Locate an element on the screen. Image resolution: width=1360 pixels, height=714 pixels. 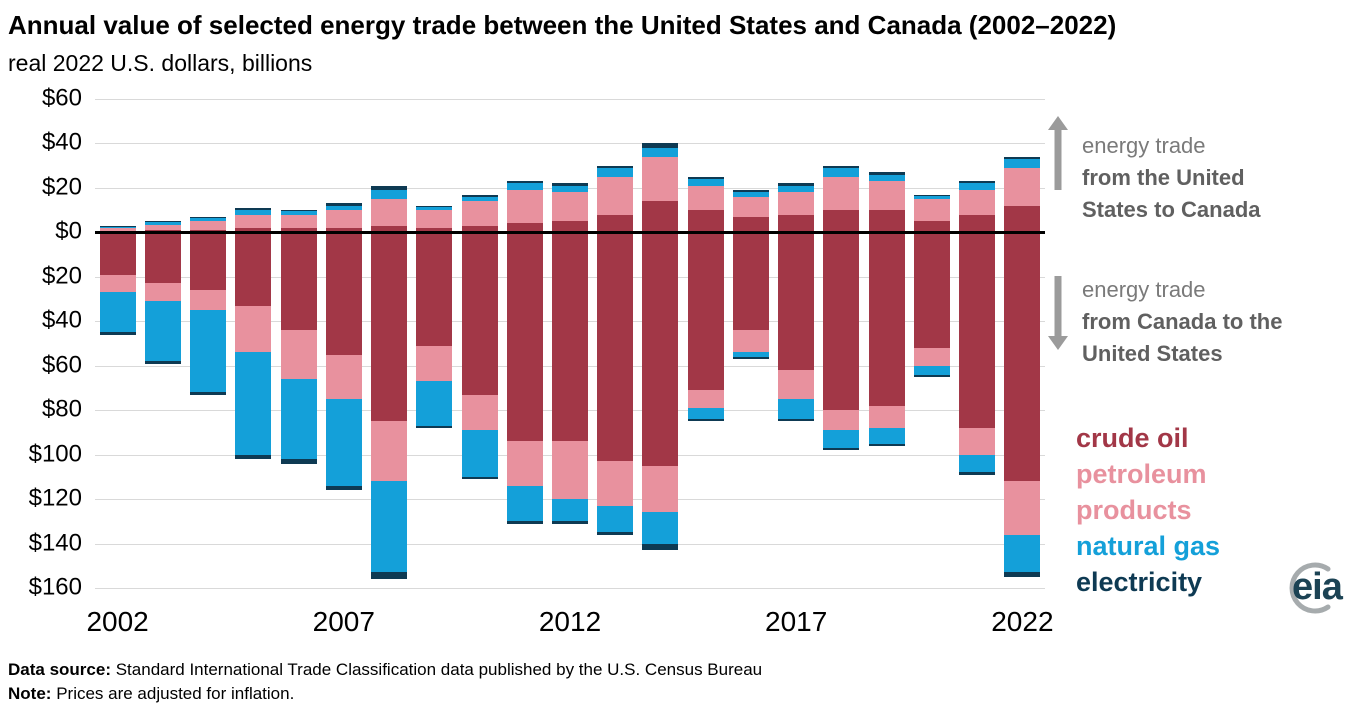
y-axis-label: $160 is located at coordinates (55, 587).